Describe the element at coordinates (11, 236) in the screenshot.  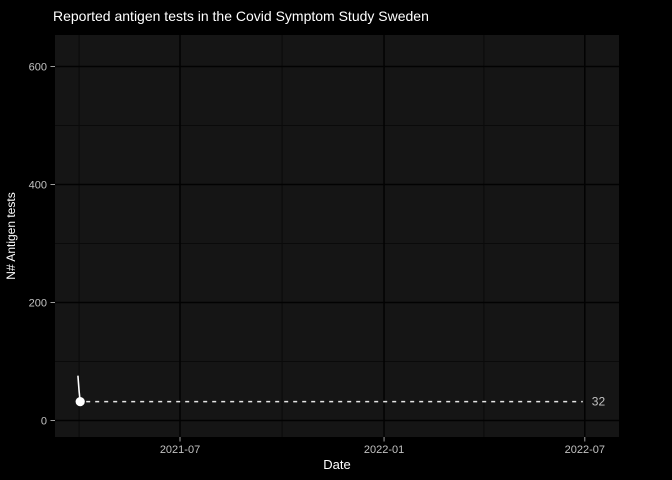
I see `y-axis-title: N# Antigen tests` at that location.